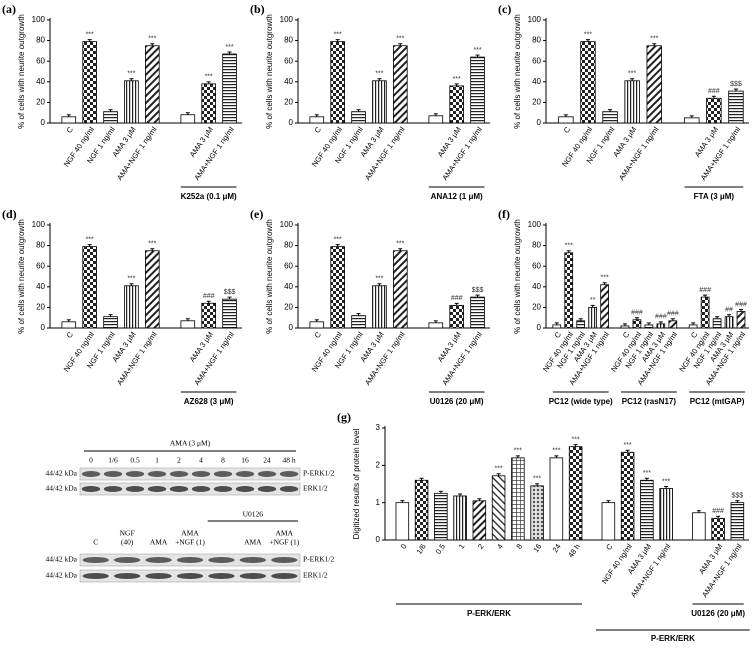  What do you see at coordinates (315, 575) in the screenshot?
I see `blot-row-label: ERK1/2` at bounding box center [315, 575].